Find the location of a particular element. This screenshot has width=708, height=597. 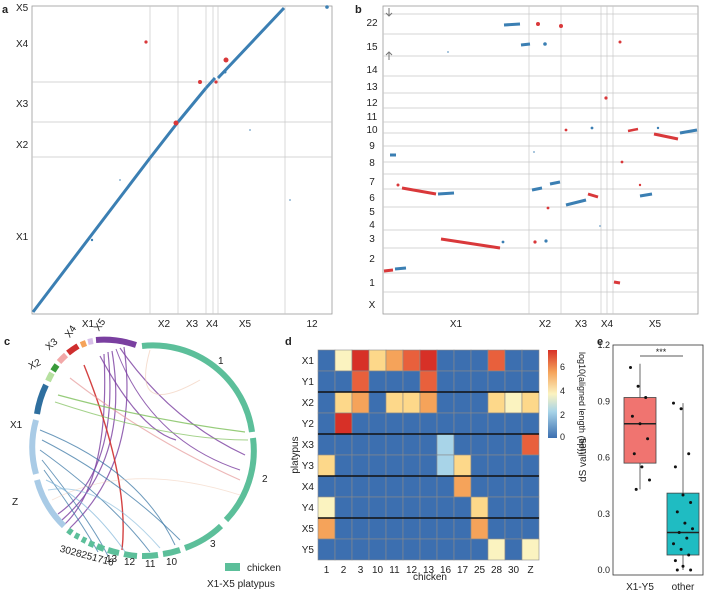

heatmap-col-label: 3 is located at coordinates (361, 570).